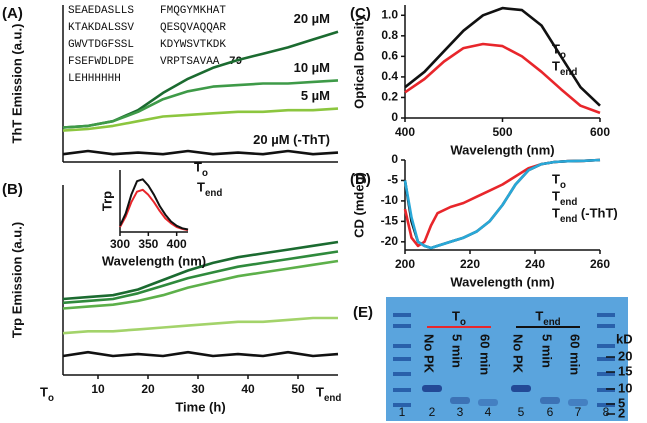 The height and width of the screenshot is (423, 647). What do you see at coordinates (488, 412) in the screenshot?
I see `lane-number: 4` at bounding box center [488, 412].